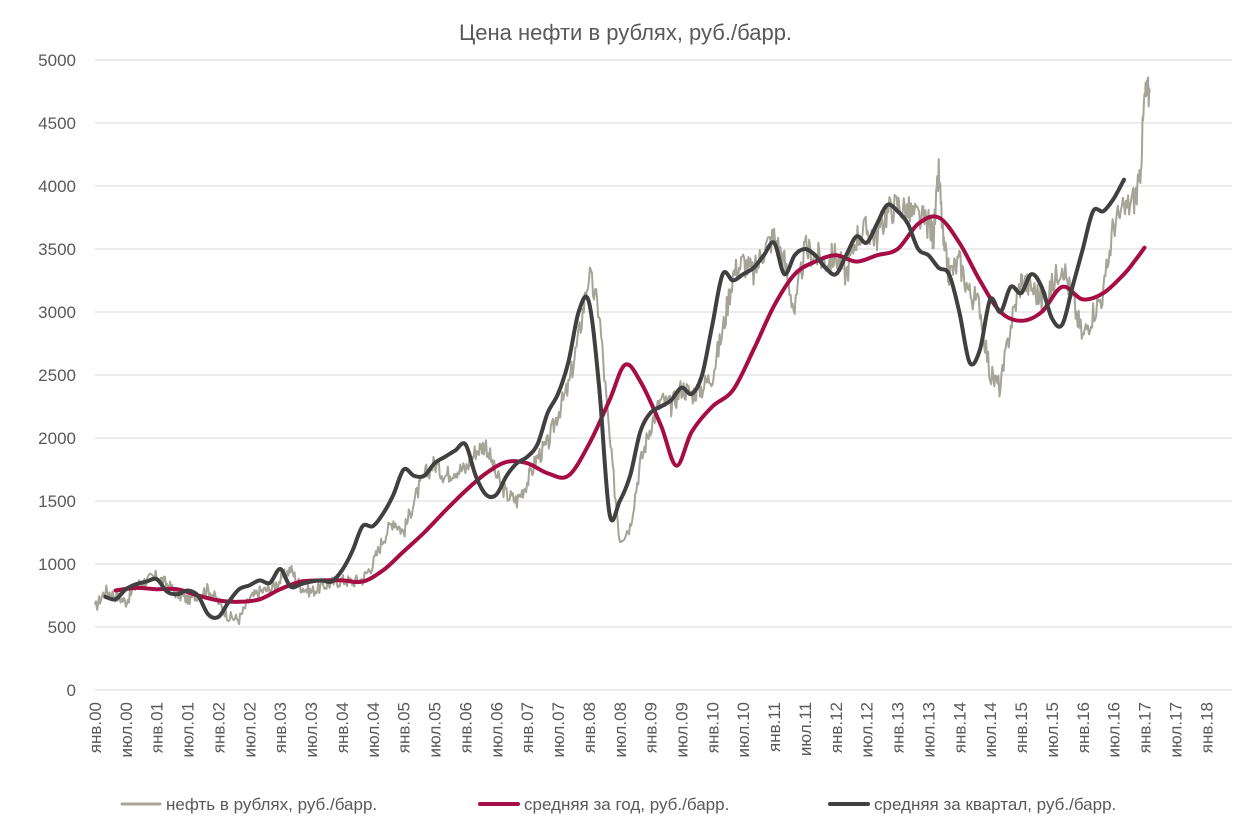 This screenshot has width=1251, height=840. Describe the element at coordinates (995, 804) in the screenshot. I see `legend-label: средняя за квартал, руб./барр.` at that location.